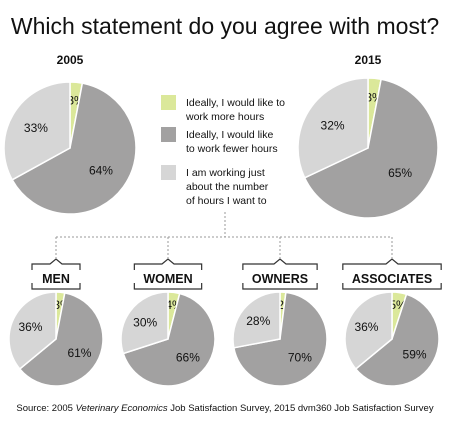 This screenshot has width=450, height=424. What do you see at coordinates (400, 173) in the screenshot?
I see `pie-2015-label-fewer: 65%` at bounding box center [400, 173].